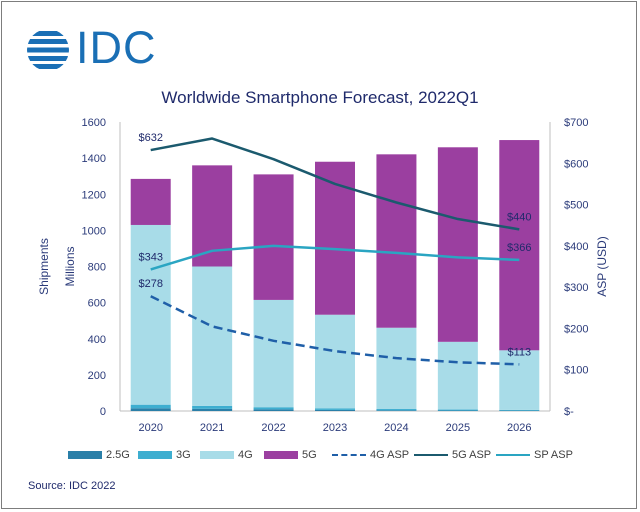  I want to click on legend-item-2-5g: 2.5G, so click(99, 455).